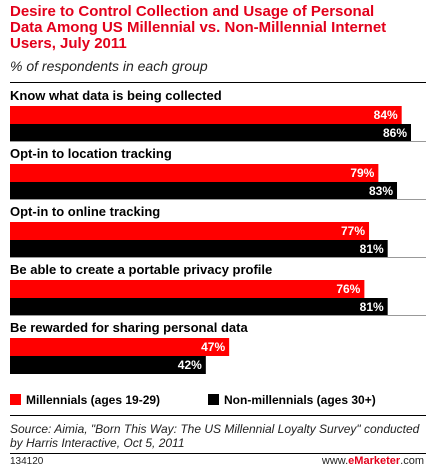 Image resolution: width=436 pixels, height=472 pixels. I want to click on data-label: 42%, so click(190, 365).